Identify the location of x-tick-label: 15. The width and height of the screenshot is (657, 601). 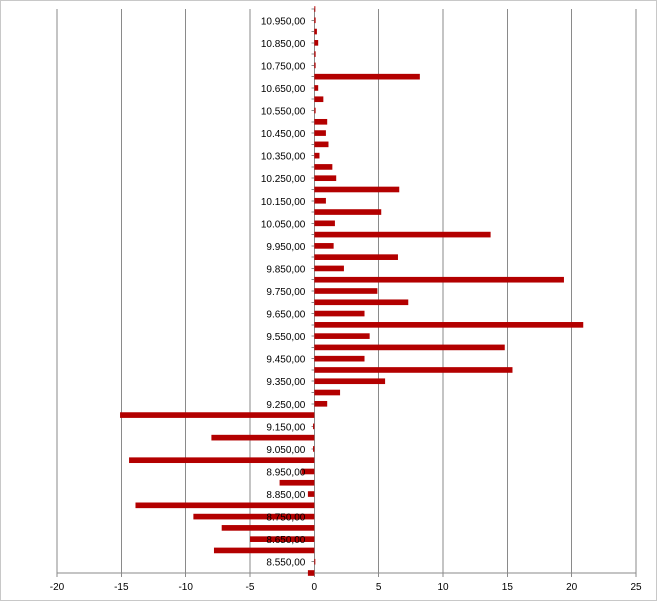
(508, 587).